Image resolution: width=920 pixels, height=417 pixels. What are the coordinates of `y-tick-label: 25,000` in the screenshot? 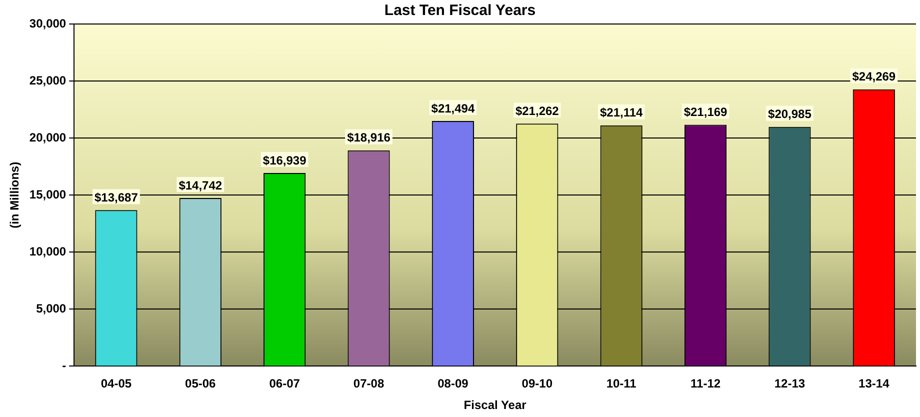 It's located at (47, 80).